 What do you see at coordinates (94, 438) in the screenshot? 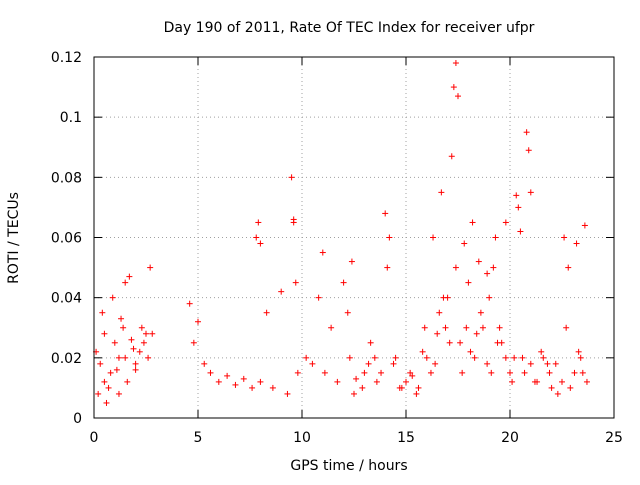
I see `x-tick-label: 0` at bounding box center [94, 438].